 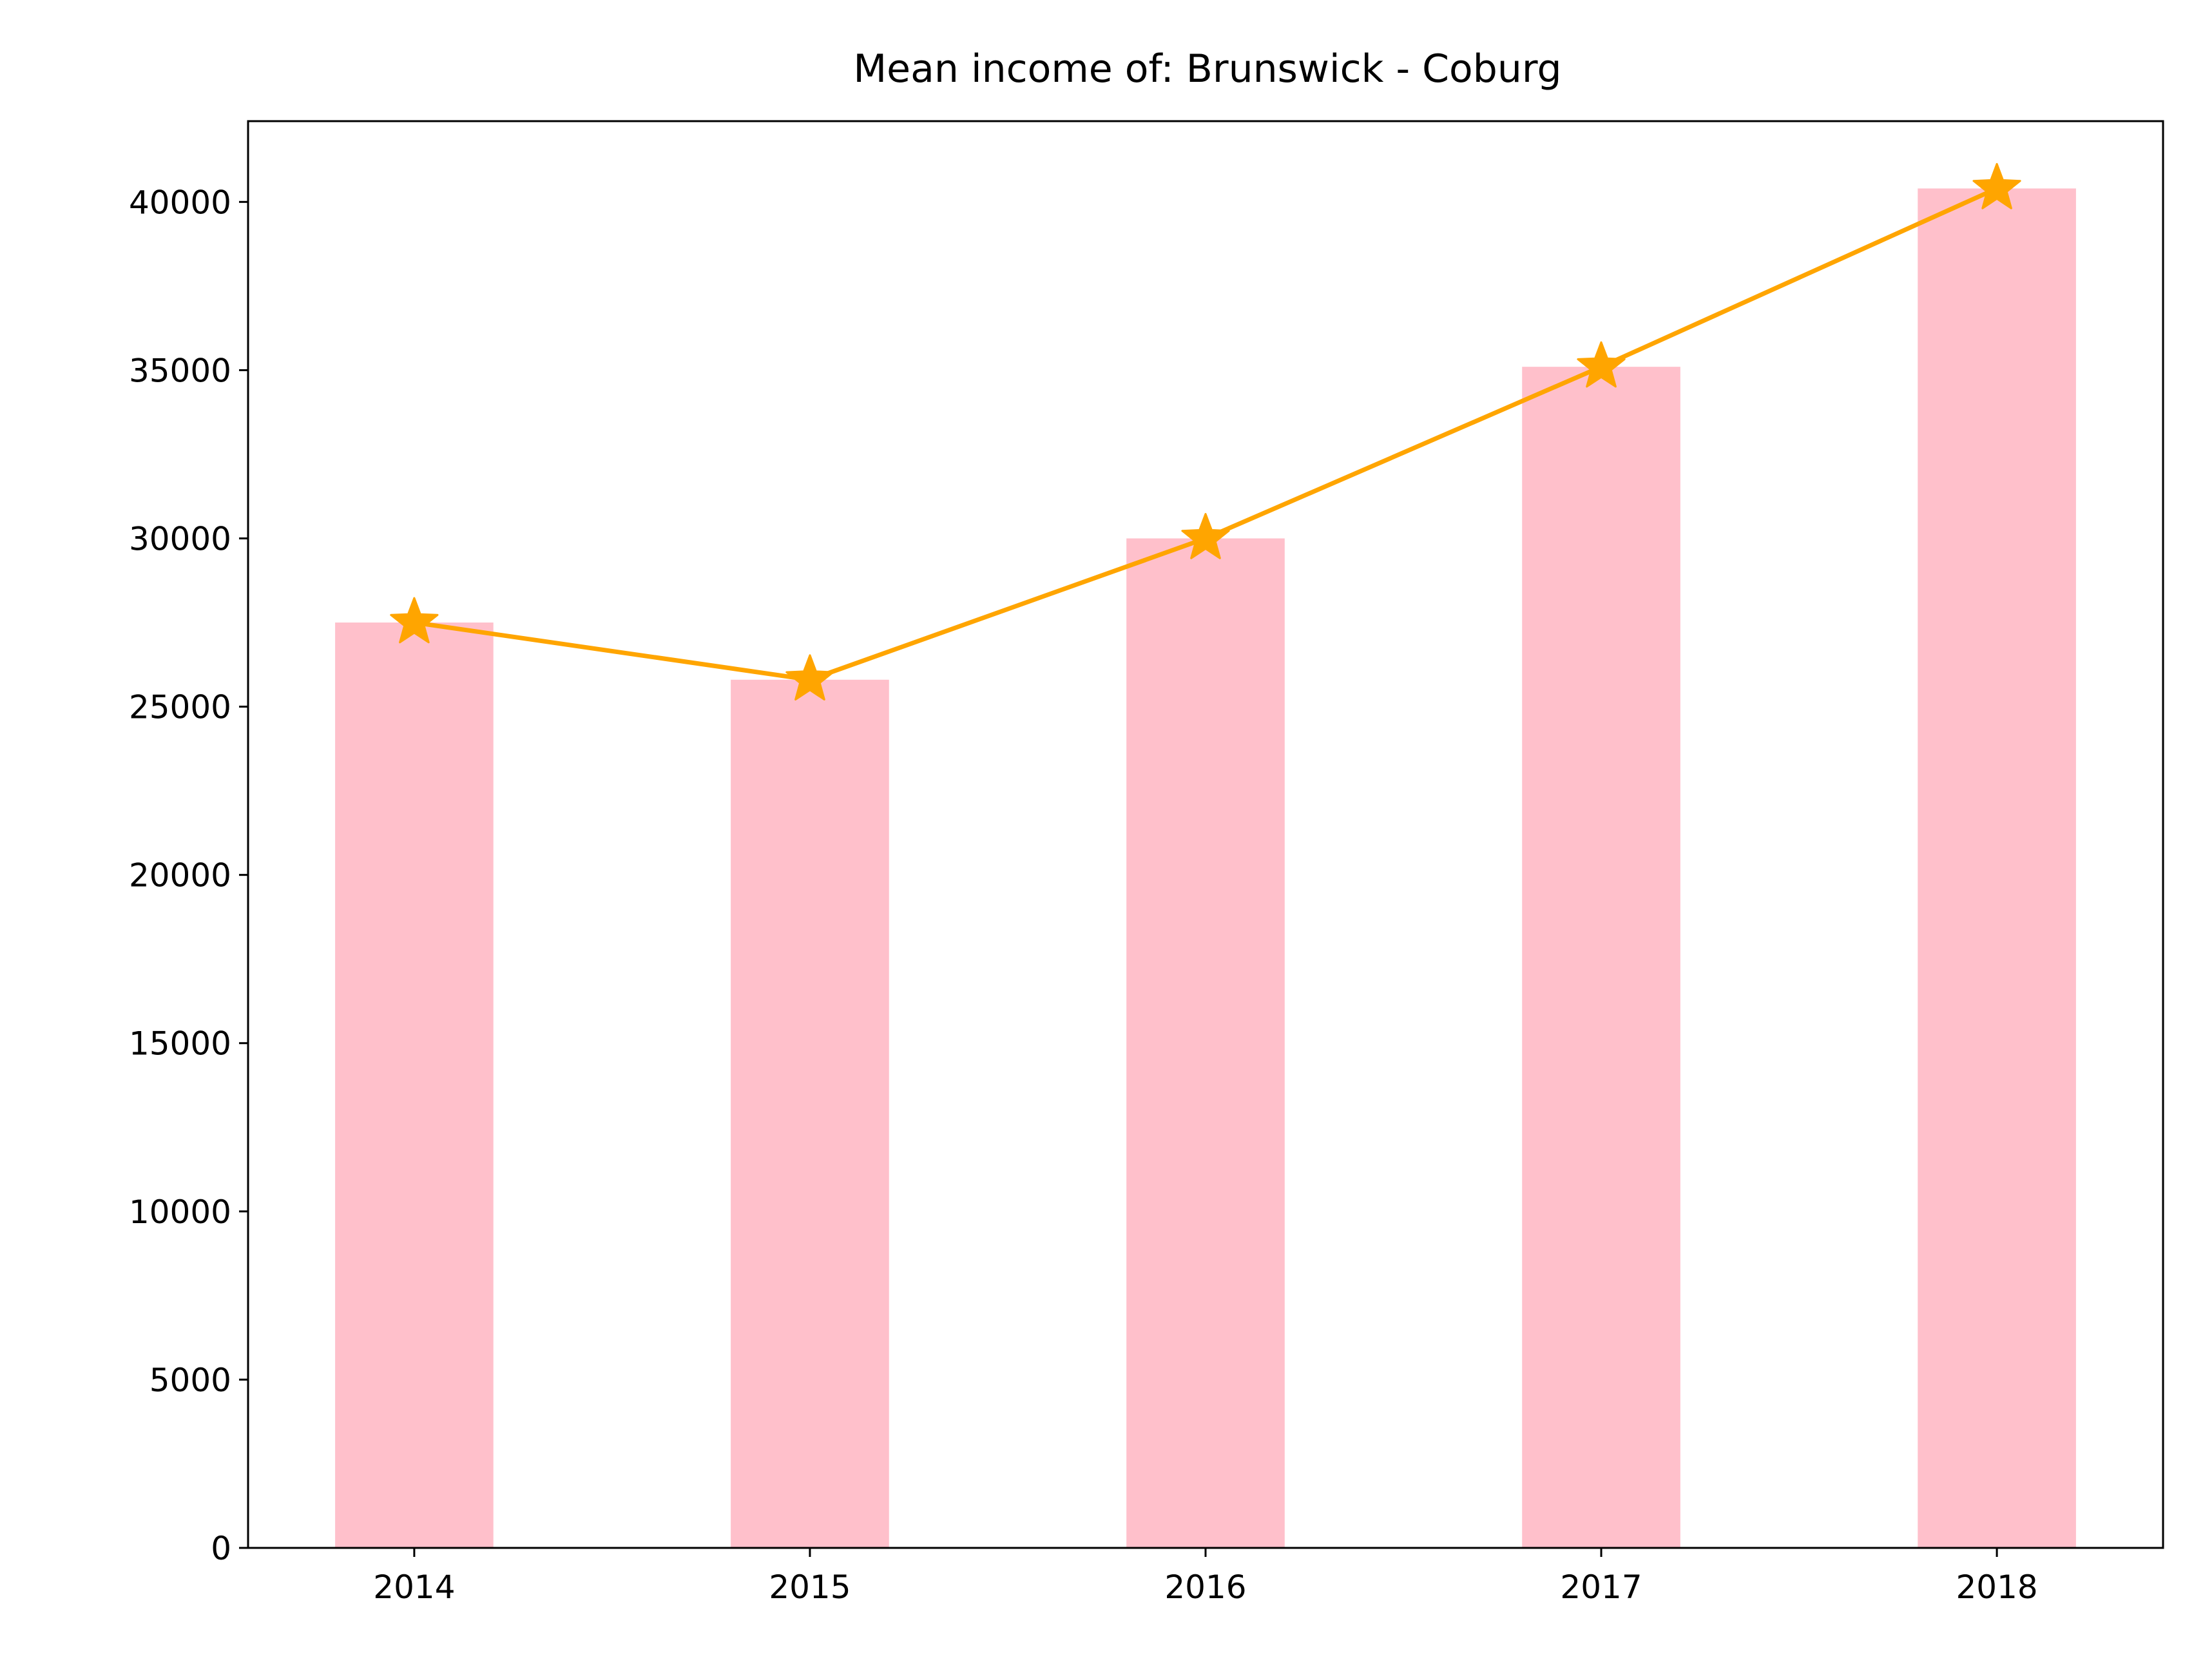 What do you see at coordinates (180, 1212) in the screenshot?
I see `y-tick-label-10000: 10000` at bounding box center [180, 1212].